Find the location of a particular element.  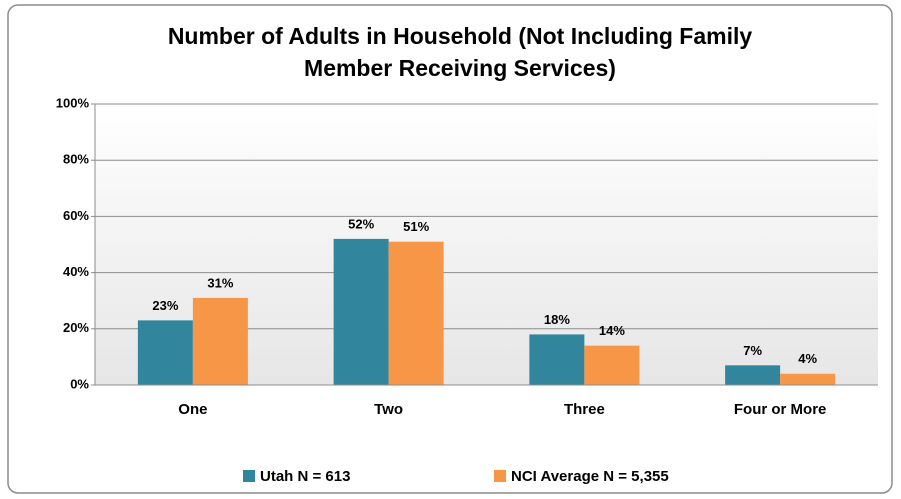

data-label: 18% is located at coordinates (557, 319).